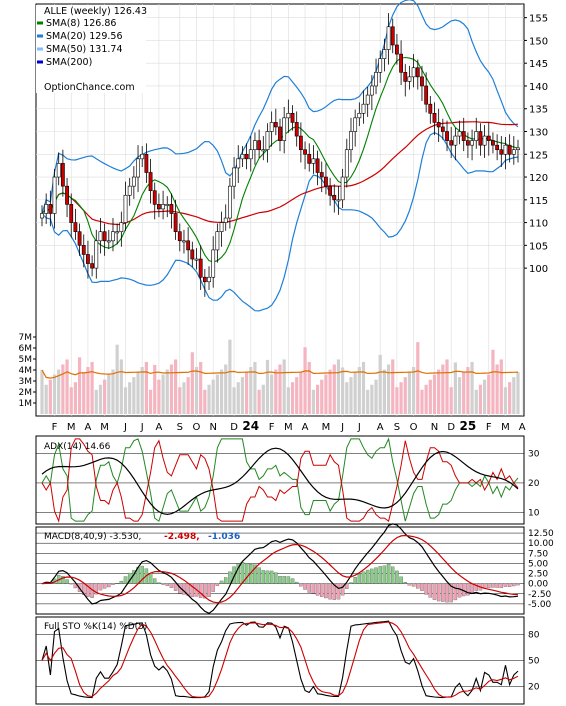 The image size is (566, 706). What do you see at coordinates (95, 627) in the screenshot?
I see `sto-label: Full STO %K(14) %D(5)` at bounding box center [95, 627].